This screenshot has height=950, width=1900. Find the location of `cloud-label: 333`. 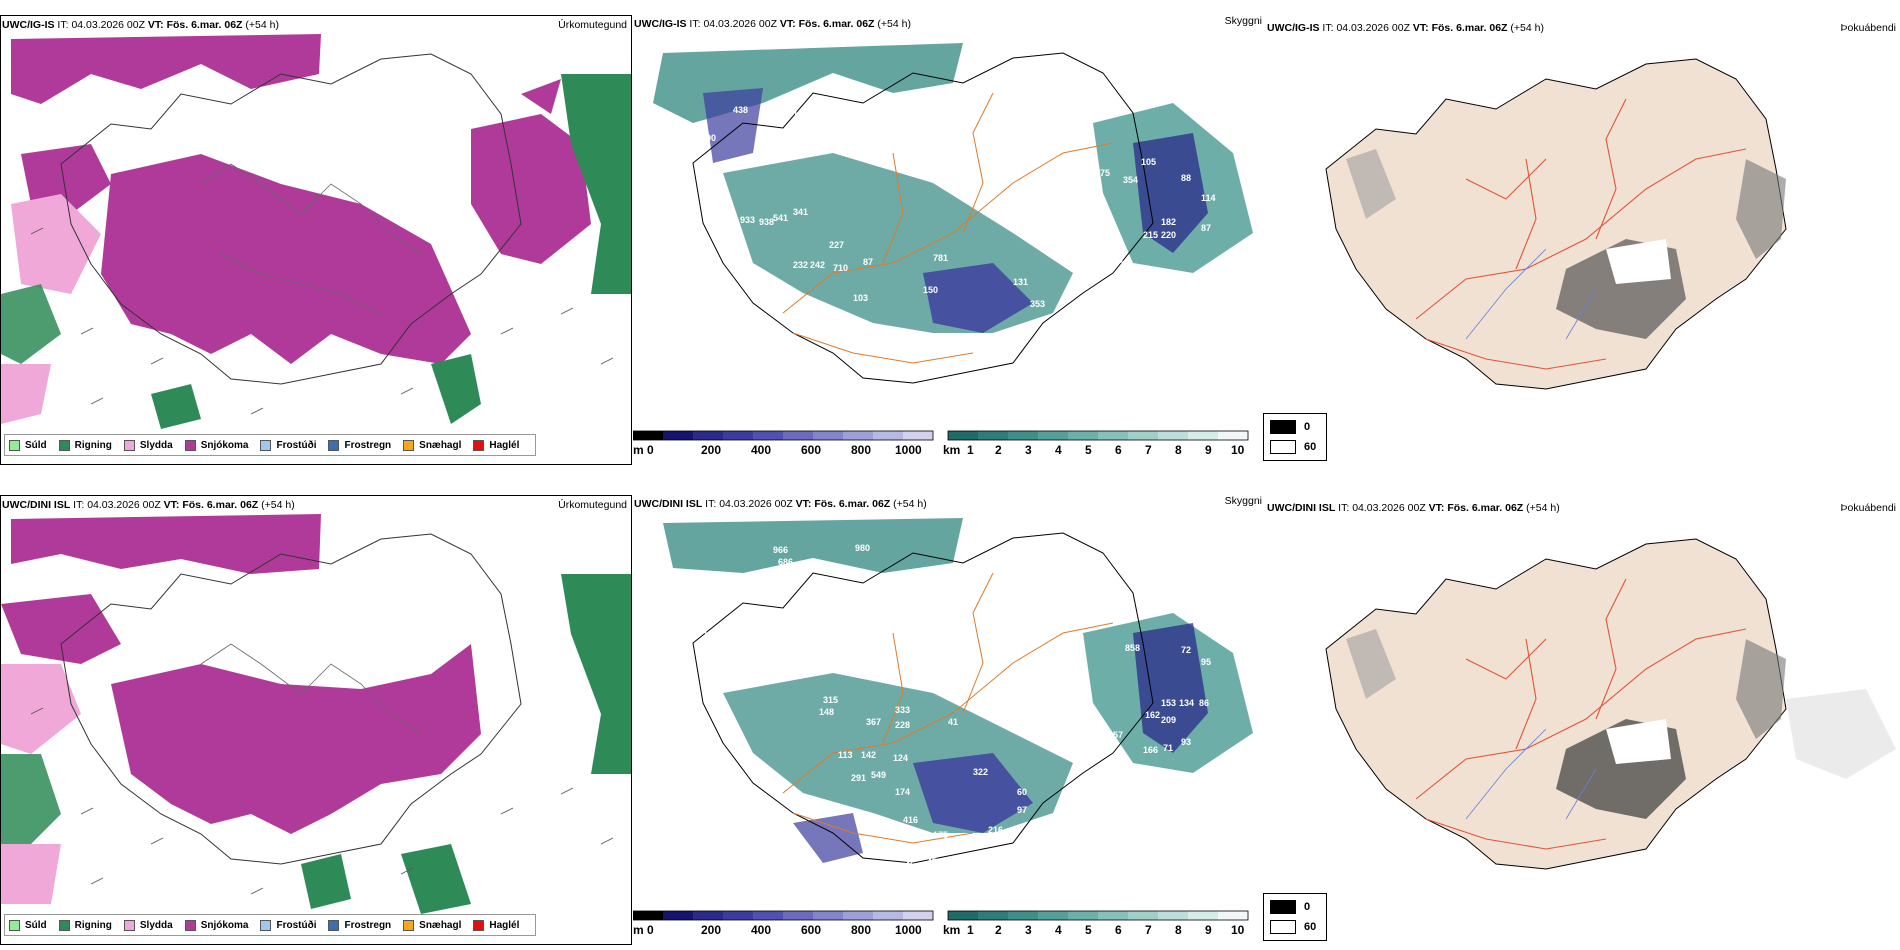

cloud-label: 333 is located at coordinates (902, 710).